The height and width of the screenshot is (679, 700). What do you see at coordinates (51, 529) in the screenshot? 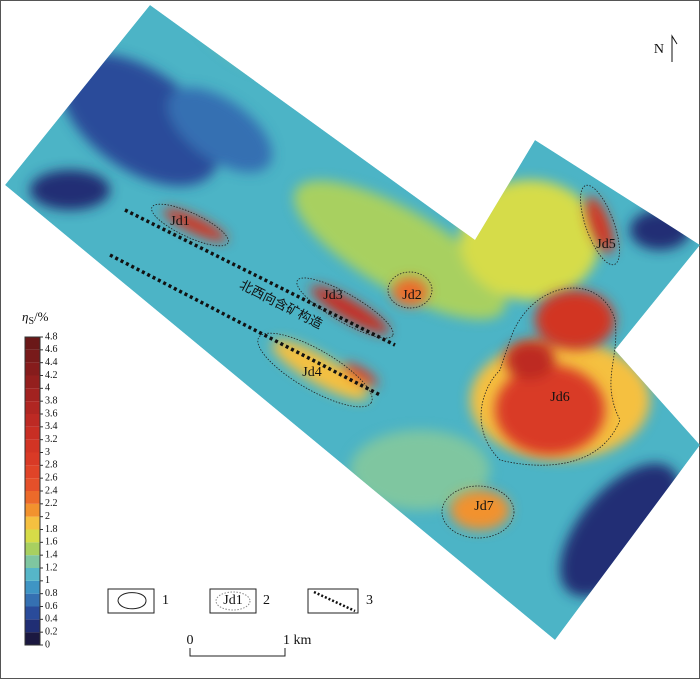
I see `colorbar-tick-label: 1.8` at bounding box center [51, 529].